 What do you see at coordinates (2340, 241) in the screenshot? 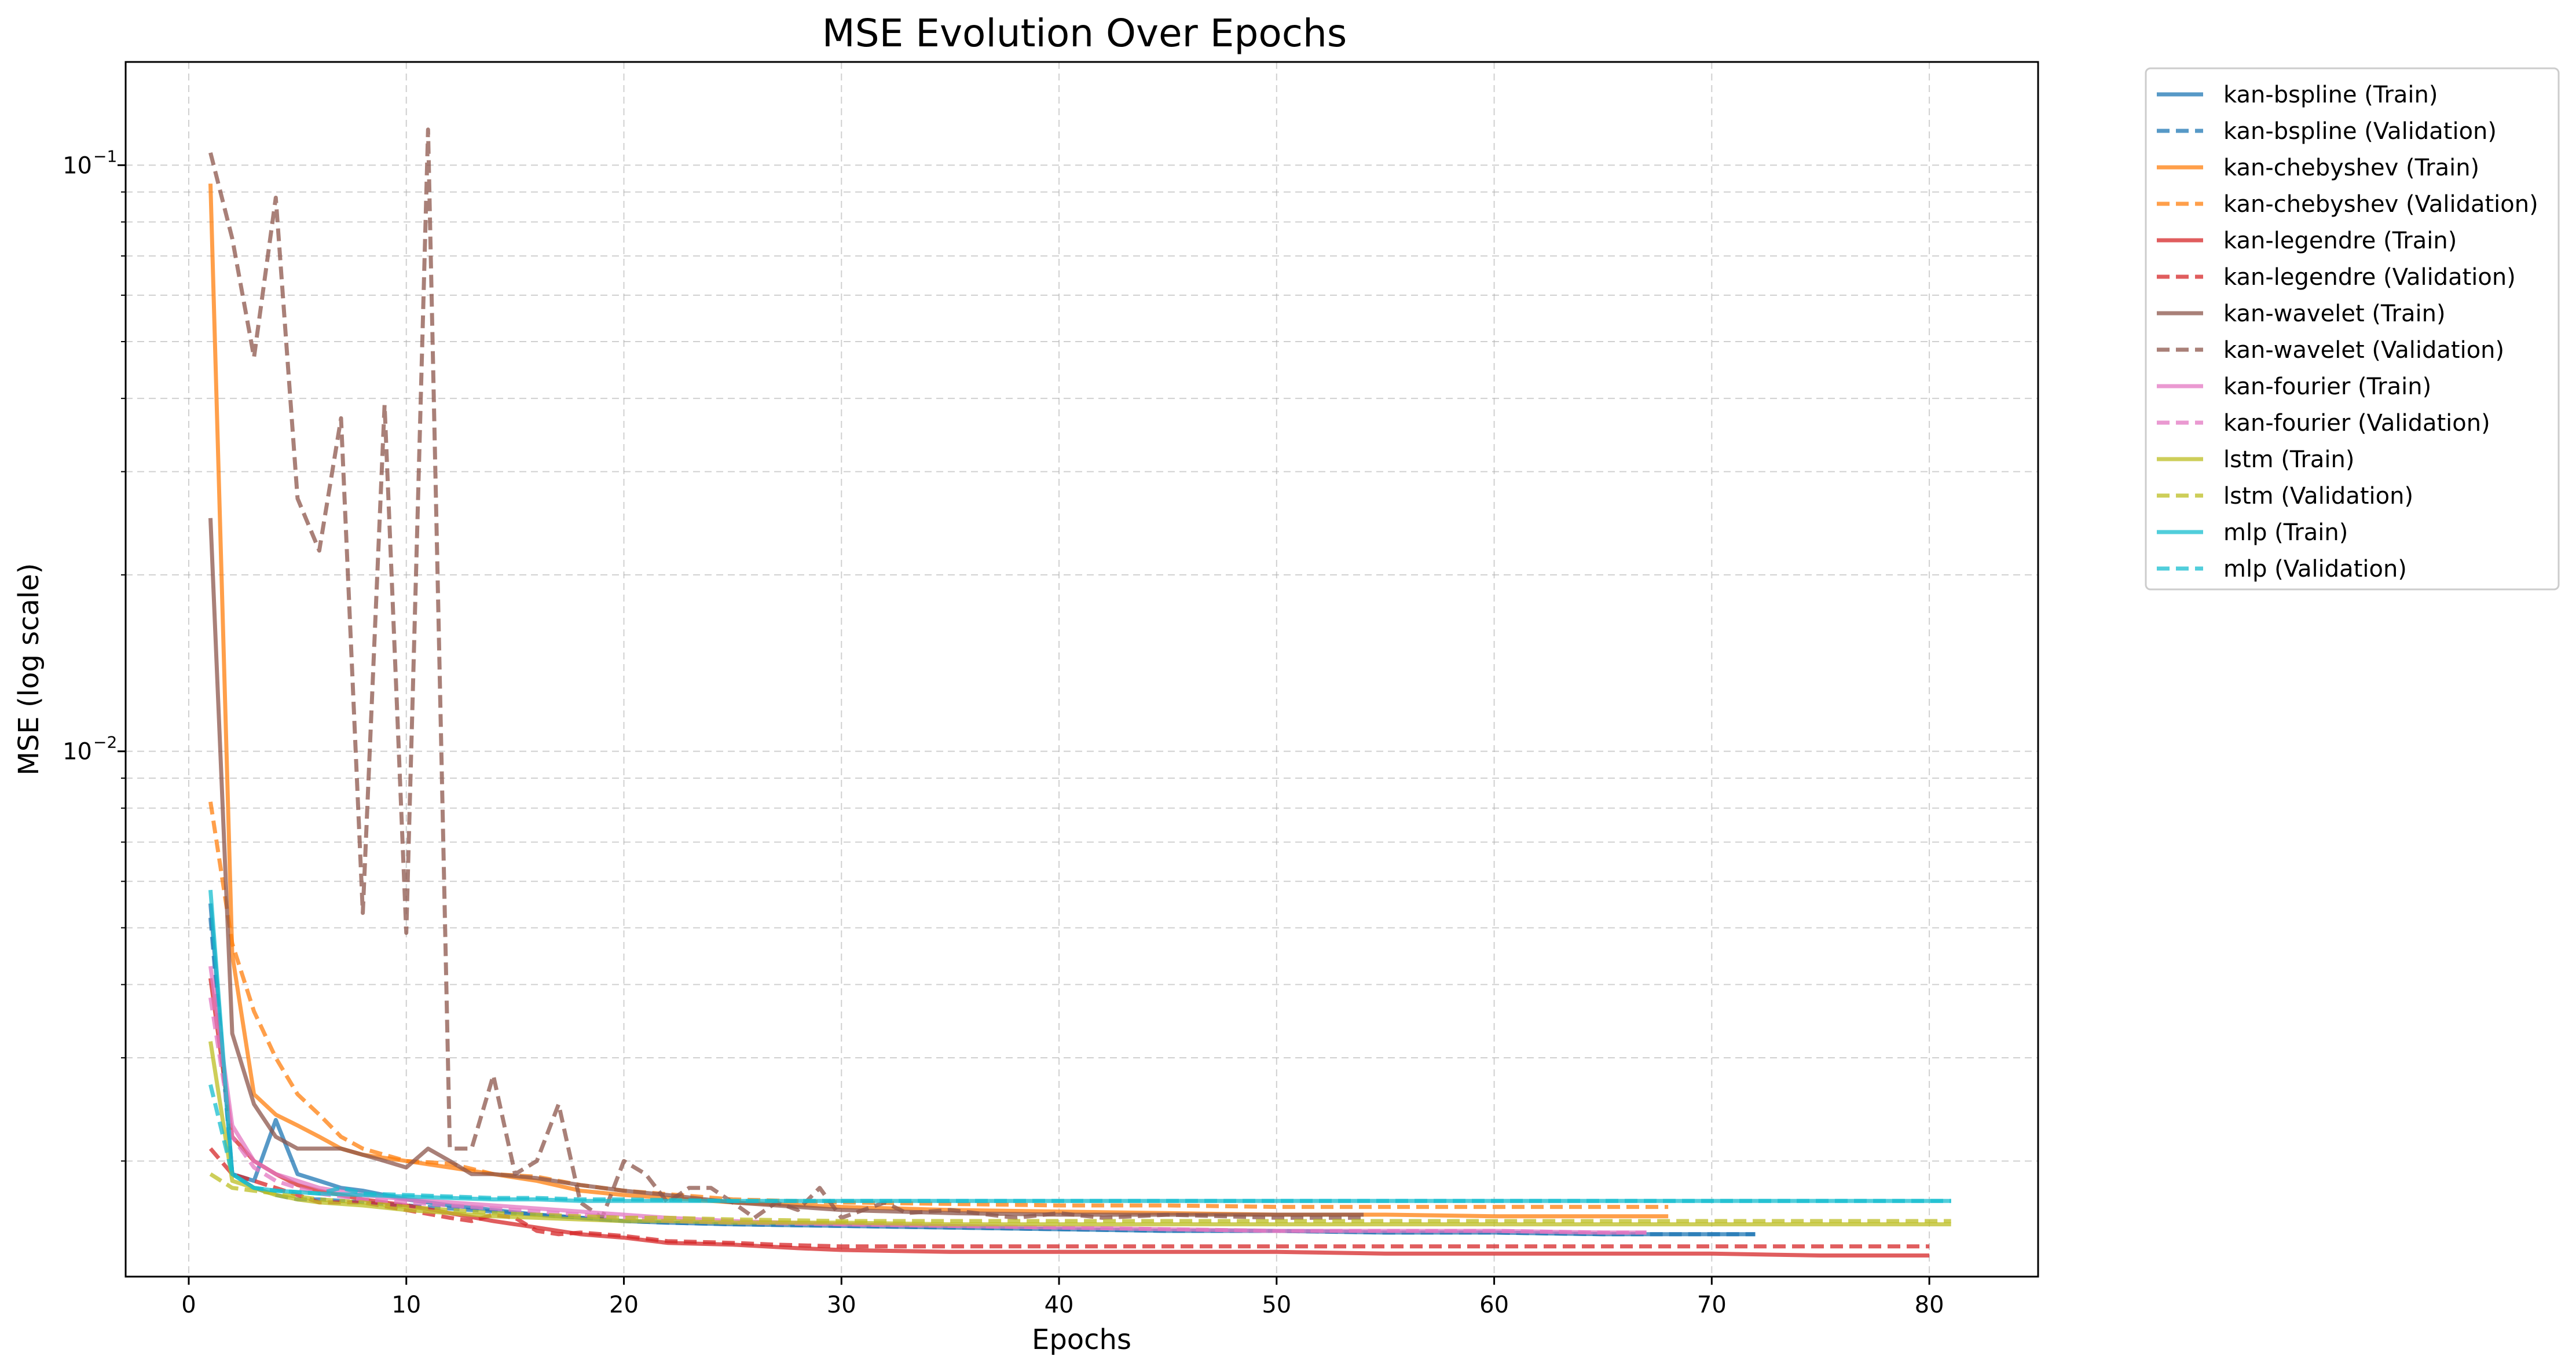
I see `legend-label: kan-legendre (Train)` at bounding box center [2340, 241].